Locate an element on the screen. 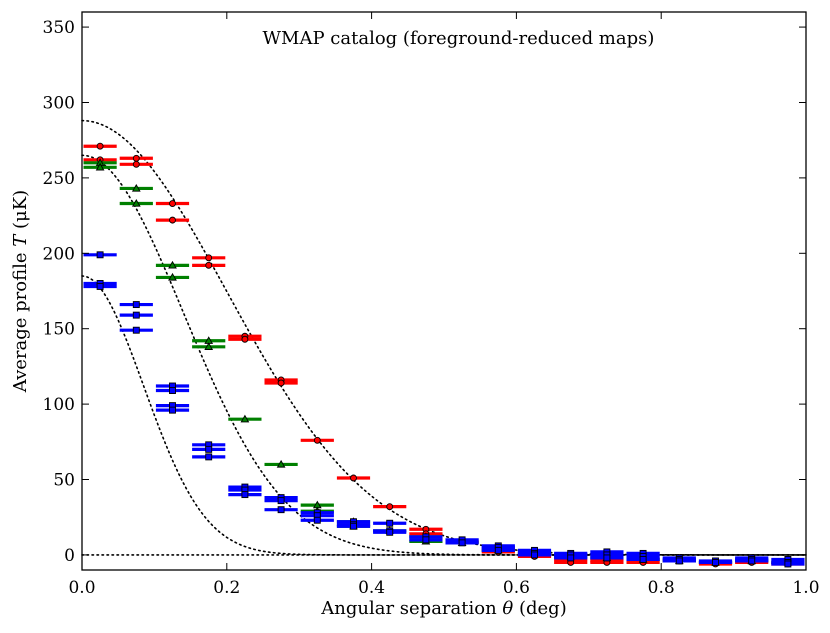 The height and width of the screenshot is (633, 830). x-axis-label-symbol: θ is located at coordinates (507, 608).